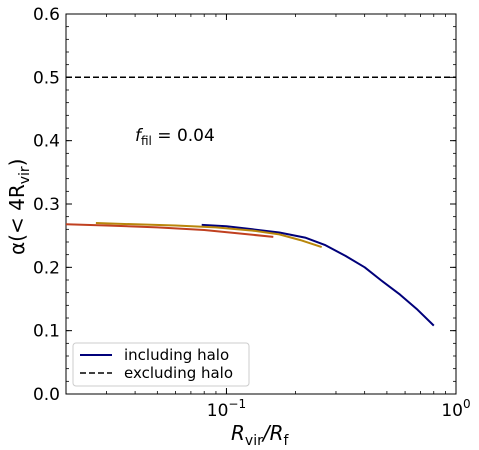 The width and height of the screenshot is (479, 450). What do you see at coordinates (139, 136) in the screenshot?
I see `annotation-main: f` at bounding box center [139, 136].